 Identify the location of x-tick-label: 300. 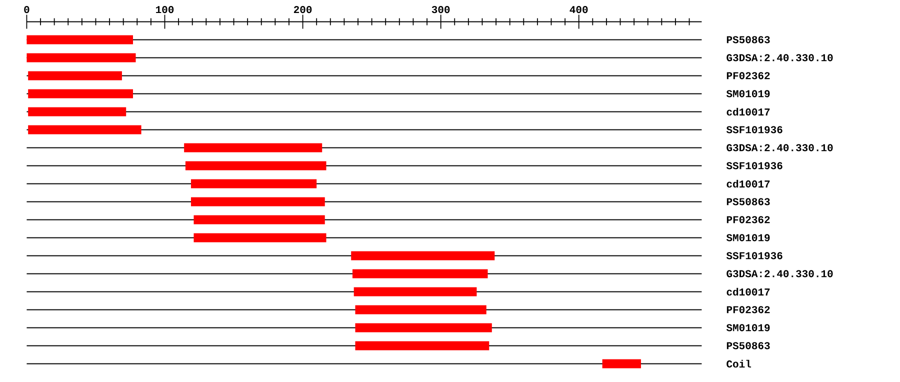
(441, 10).